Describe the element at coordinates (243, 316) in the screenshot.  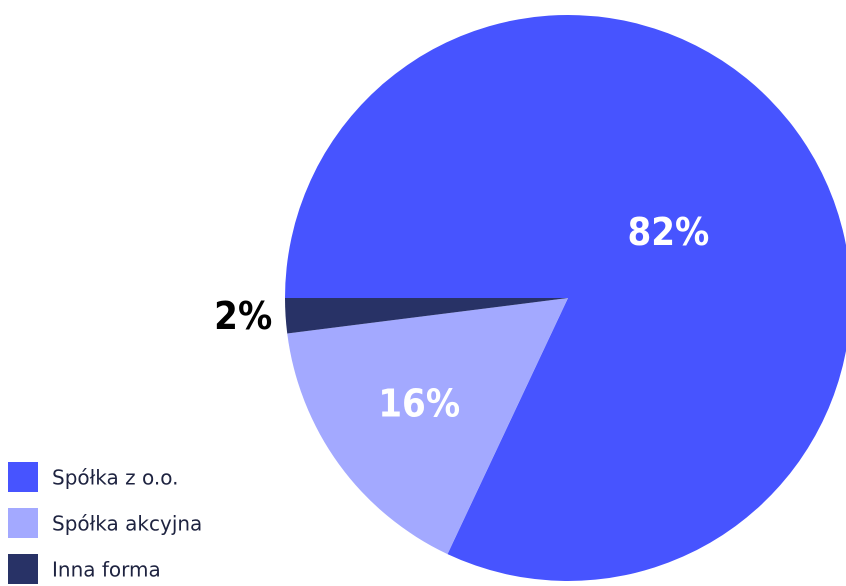
I see `slice-label: 2%` at that location.